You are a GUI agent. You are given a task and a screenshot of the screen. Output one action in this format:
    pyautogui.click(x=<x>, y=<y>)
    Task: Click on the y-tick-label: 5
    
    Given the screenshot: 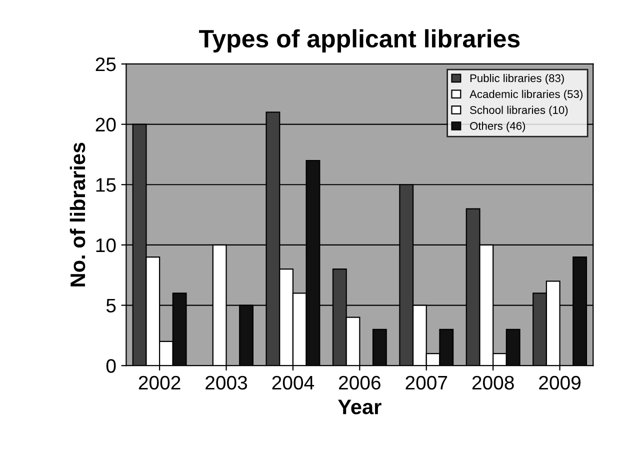 What is the action you would take?
    pyautogui.click(x=111, y=305)
    